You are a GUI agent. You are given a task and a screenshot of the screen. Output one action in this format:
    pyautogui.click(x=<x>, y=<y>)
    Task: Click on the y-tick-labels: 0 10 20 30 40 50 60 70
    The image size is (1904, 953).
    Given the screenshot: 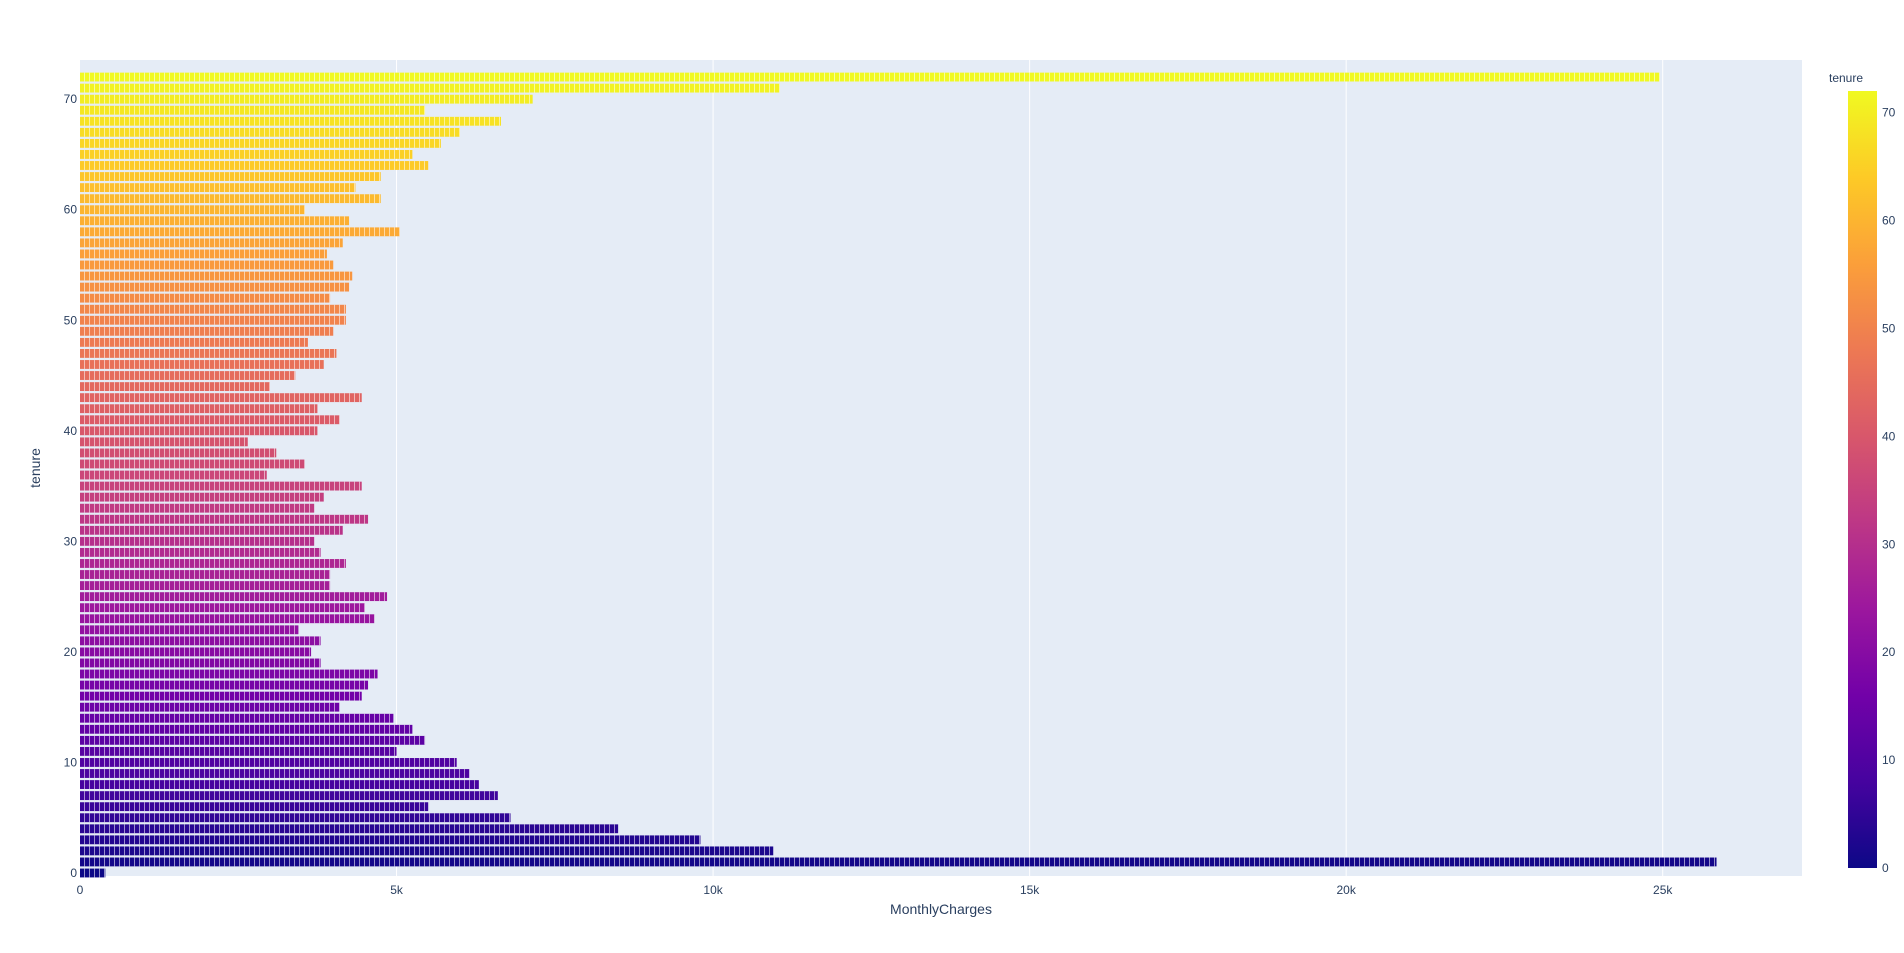 What is the action you would take?
    pyautogui.click(x=71, y=486)
    